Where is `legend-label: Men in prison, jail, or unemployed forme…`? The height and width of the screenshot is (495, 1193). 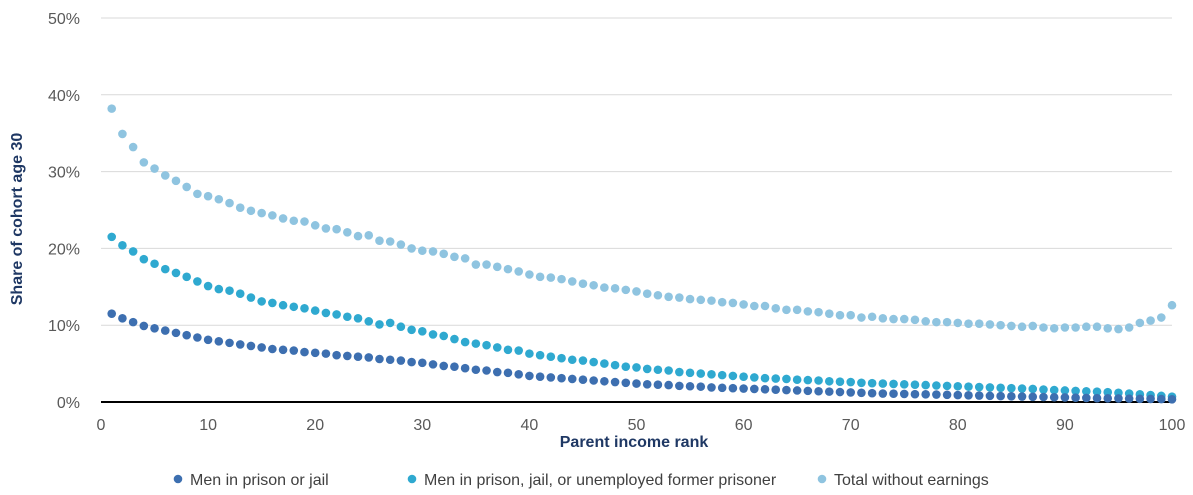 legend-label: Men in prison, jail, or unemployed forme… is located at coordinates (600, 480).